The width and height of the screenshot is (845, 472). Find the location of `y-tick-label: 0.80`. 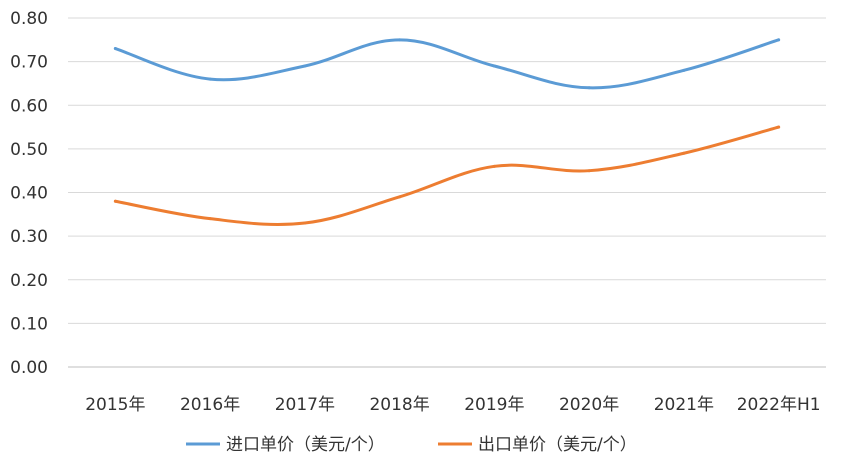

y-tick-label: 0.80 is located at coordinates (29, 19).